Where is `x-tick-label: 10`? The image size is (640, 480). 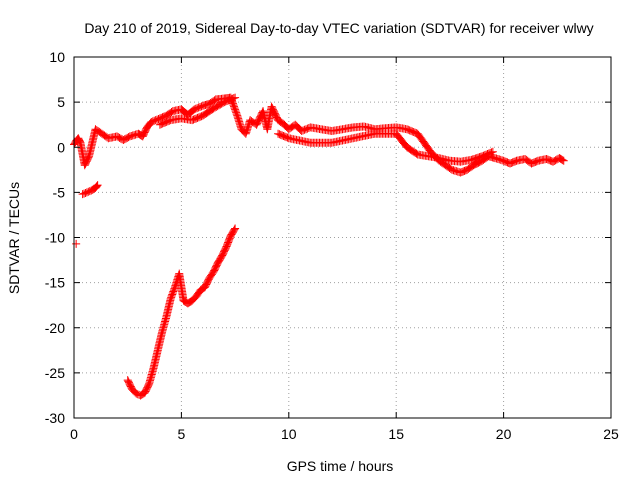 x-tick-label: 10 is located at coordinates (289, 434).